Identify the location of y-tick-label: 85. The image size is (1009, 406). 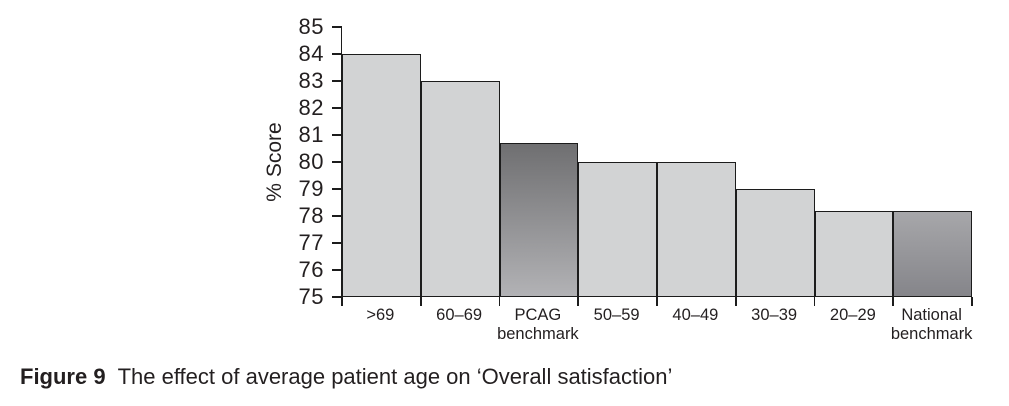
(311, 26).